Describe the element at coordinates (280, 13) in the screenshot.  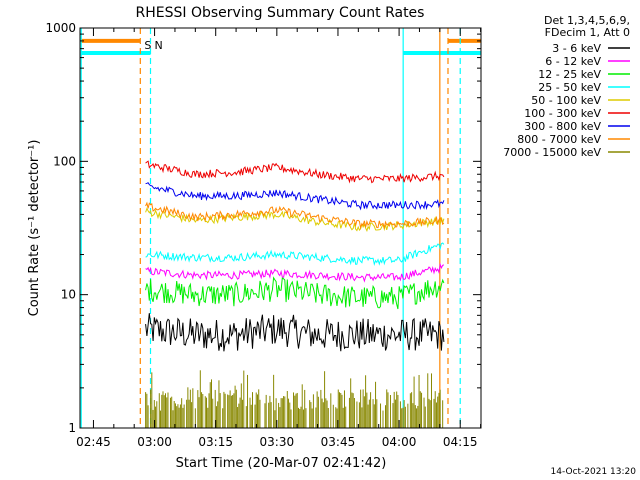
I see `chart-title: RHESSI Observing Summary Count Rates` at that location.